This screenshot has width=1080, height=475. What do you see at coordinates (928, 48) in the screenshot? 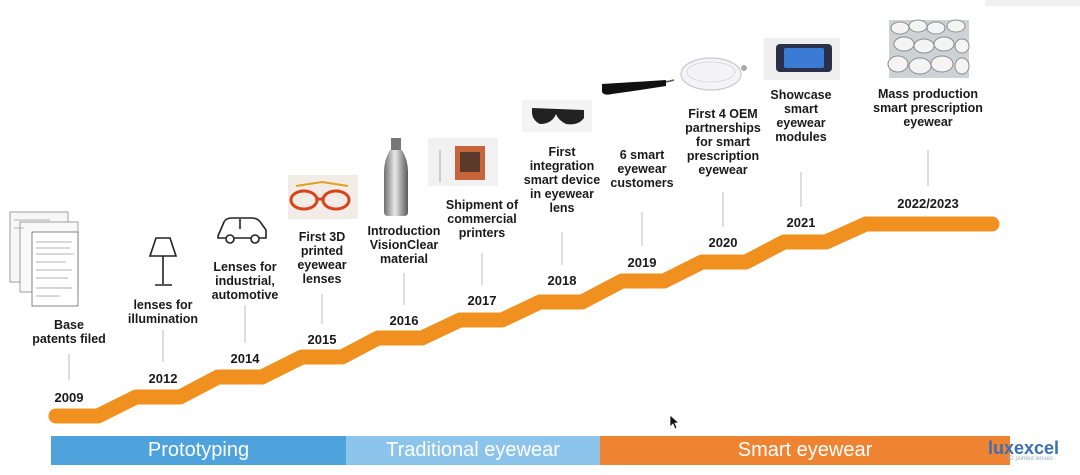
I see `lens-stack-icon` at bounding box center [928, 48].